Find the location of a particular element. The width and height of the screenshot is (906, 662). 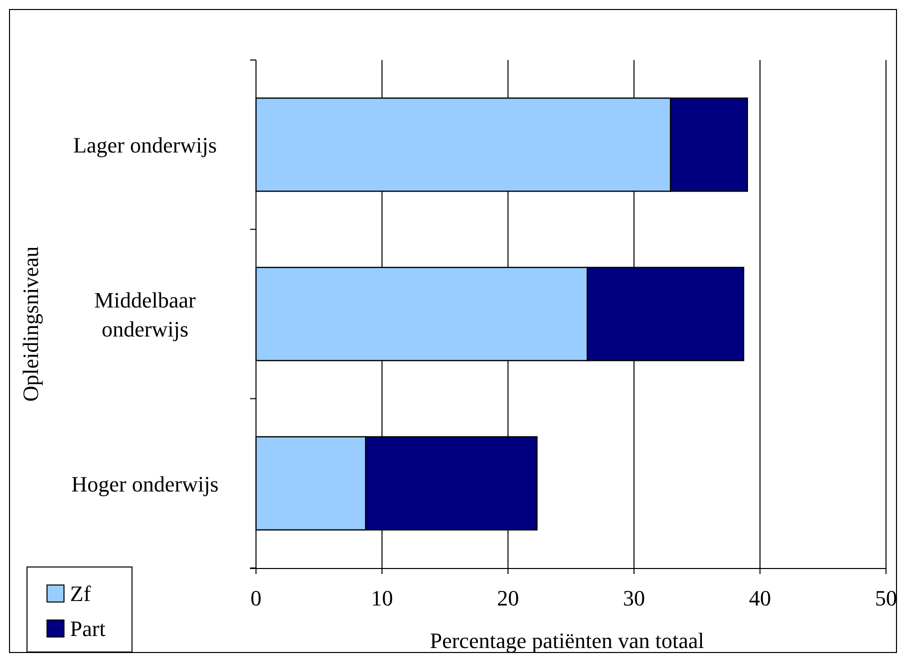

y-tick-label: Hoger onderwijs is located at coordinates (145, 483).